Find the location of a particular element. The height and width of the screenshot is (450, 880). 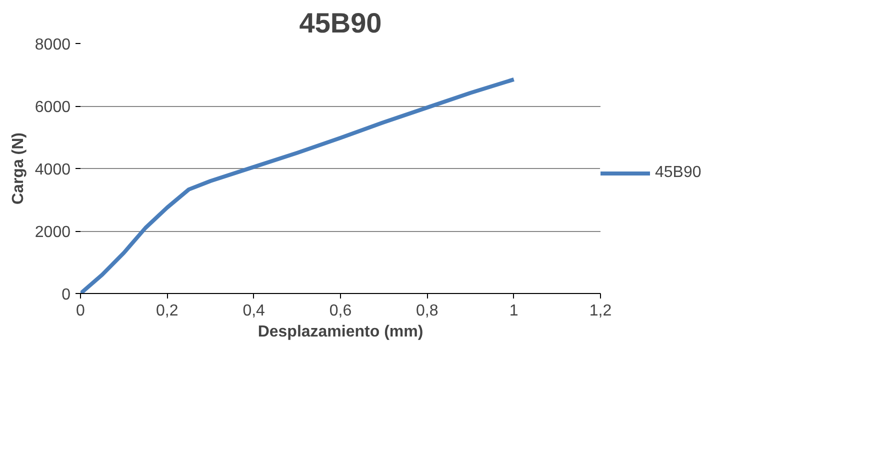

x-tick-label: 0,8 is located at coordinates (427, 311).